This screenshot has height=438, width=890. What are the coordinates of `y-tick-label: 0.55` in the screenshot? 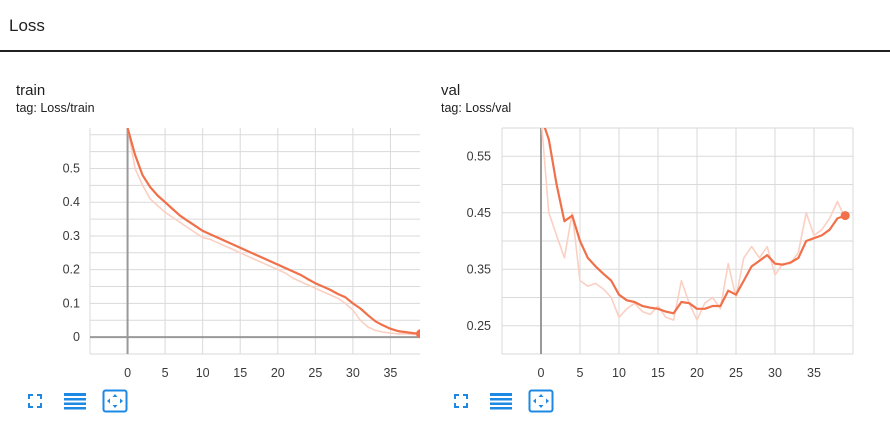 It's located at (479, 156).